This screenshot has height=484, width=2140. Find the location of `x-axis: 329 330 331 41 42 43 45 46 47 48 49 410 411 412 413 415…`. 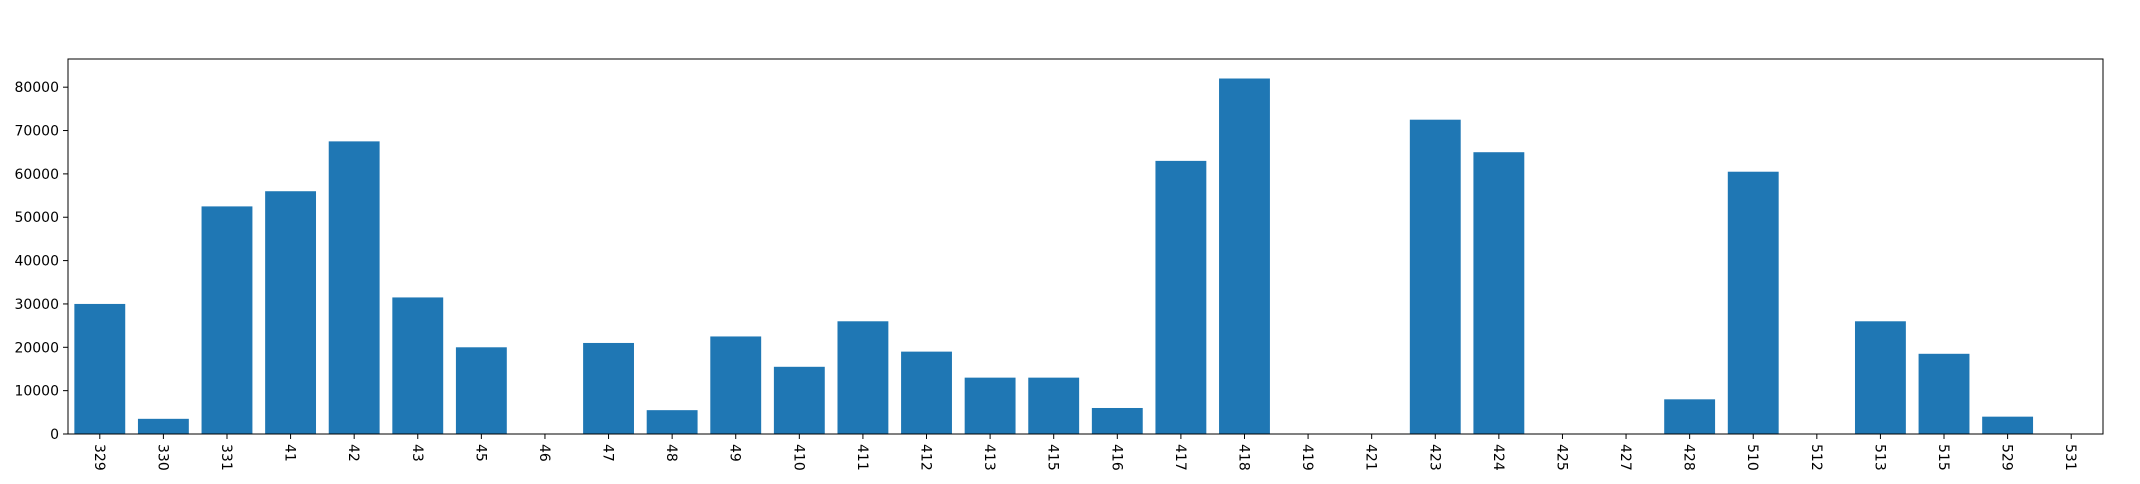

x-axis: 329 330 331 41 42 43 45 46 47 48 49 410 411 412 413 415… is located at coordinates (1084, 452).